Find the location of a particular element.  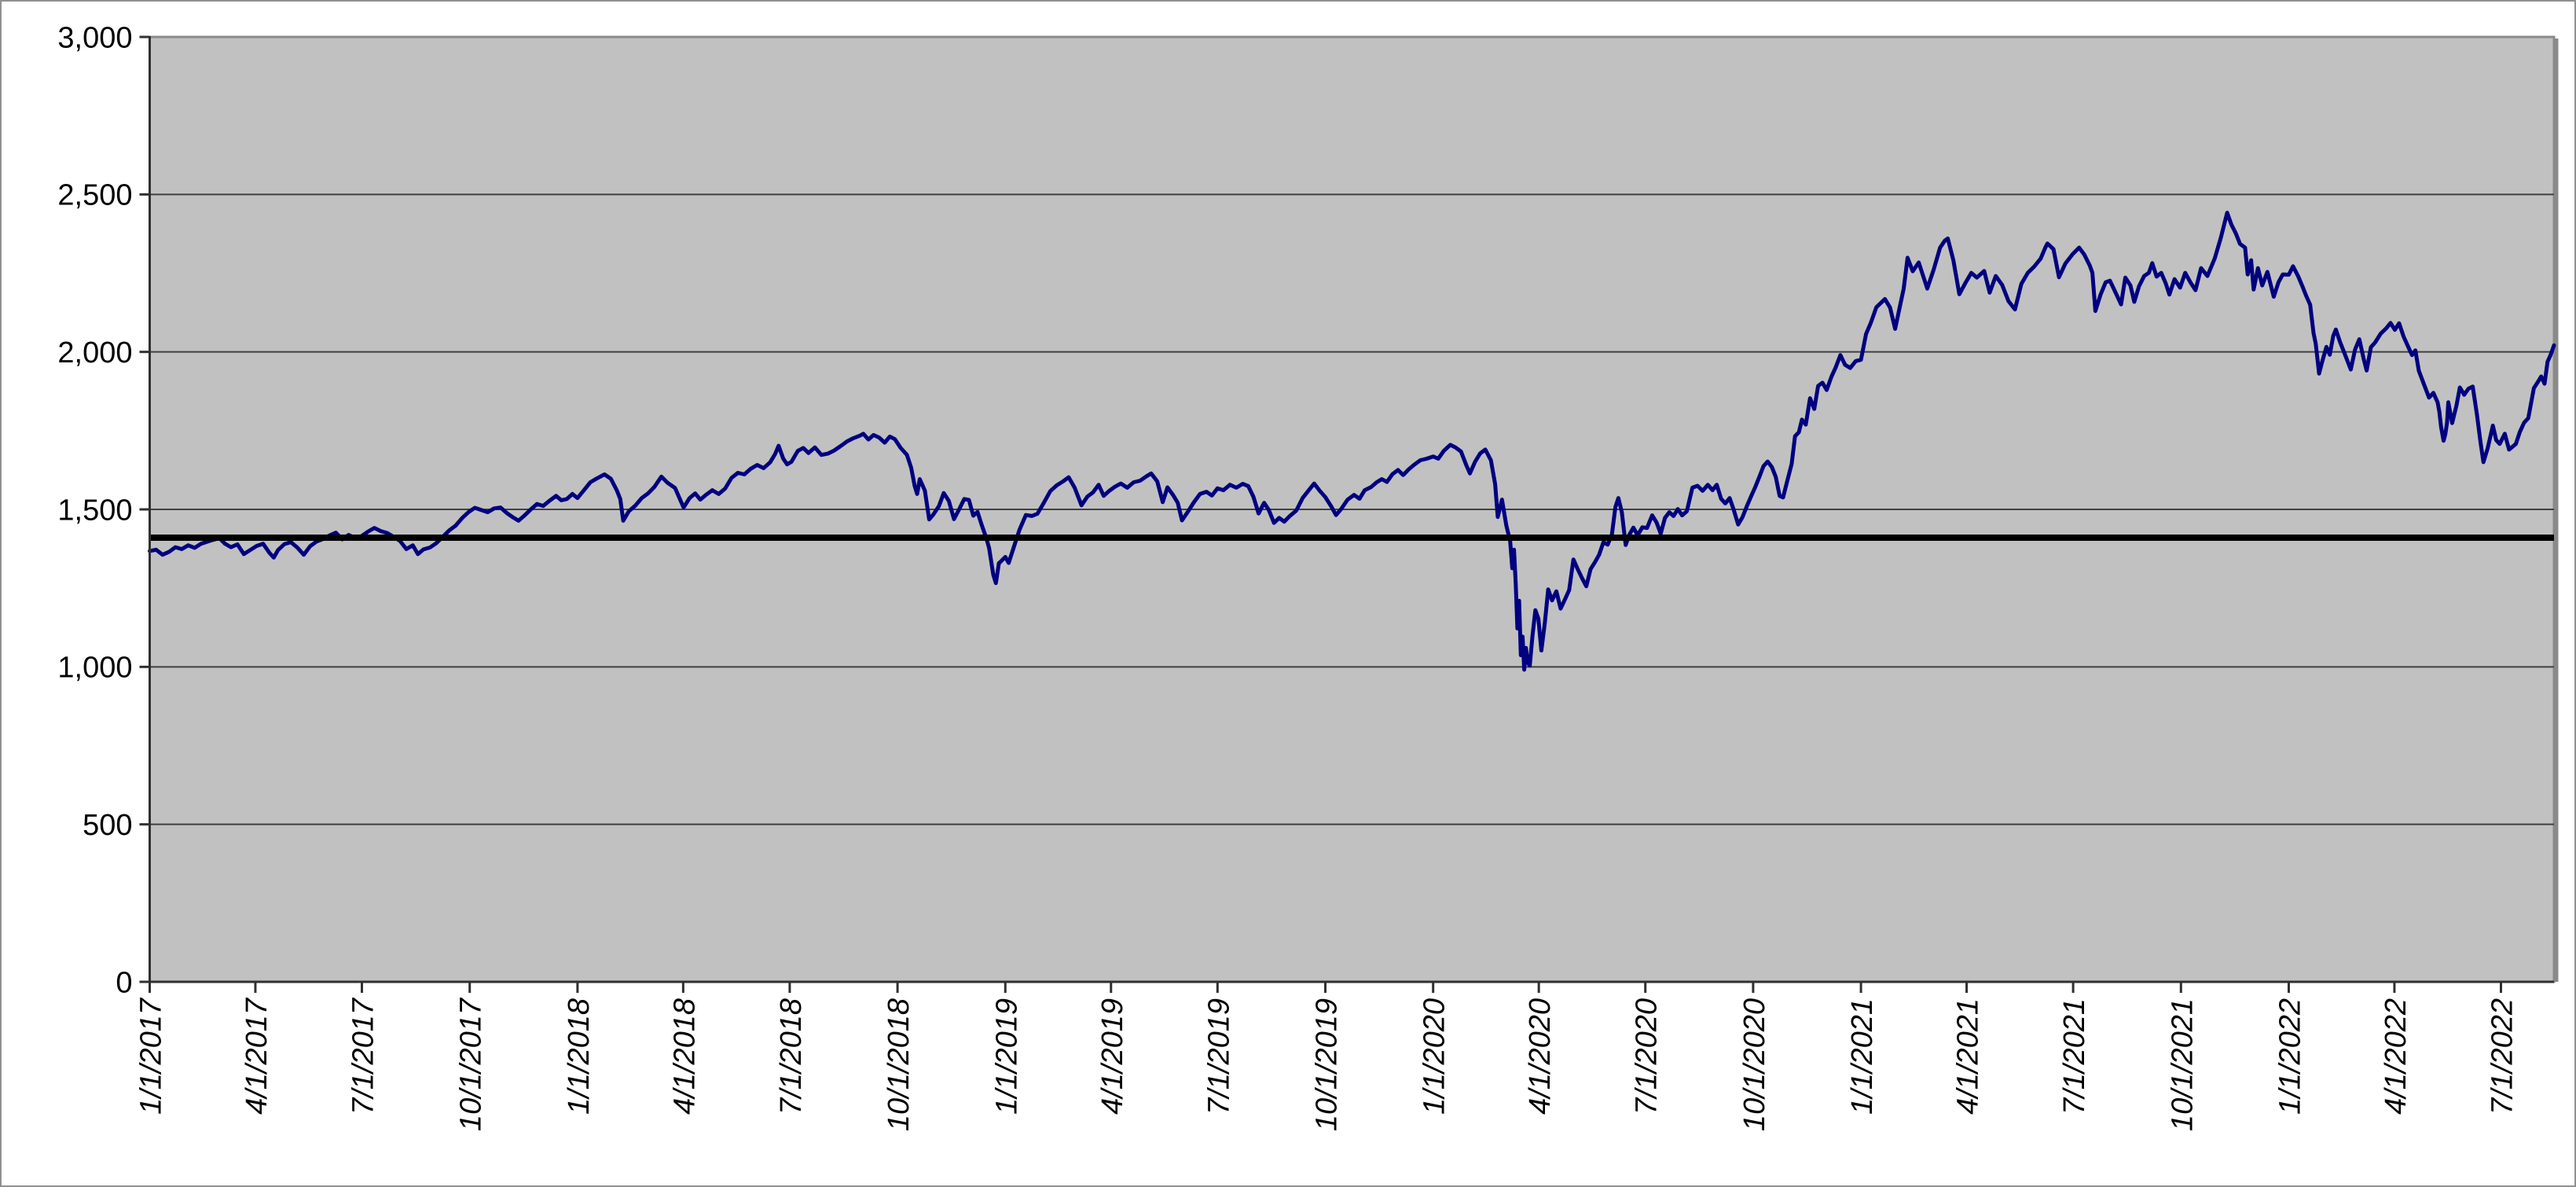

x-axis-tick-label: 10/1/2021 is located at coordinates (2182, 1064).